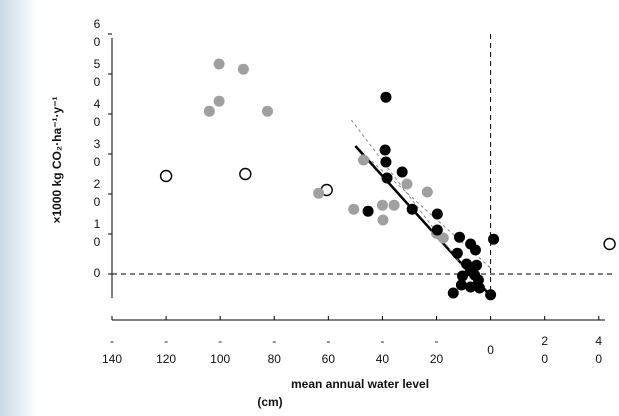  Describe the element at coordinates (57, 159) in the screenshot. I see `y-axis-title: ×1000 kg CO₂·ha⁻¹·y⁻¹` at that location.